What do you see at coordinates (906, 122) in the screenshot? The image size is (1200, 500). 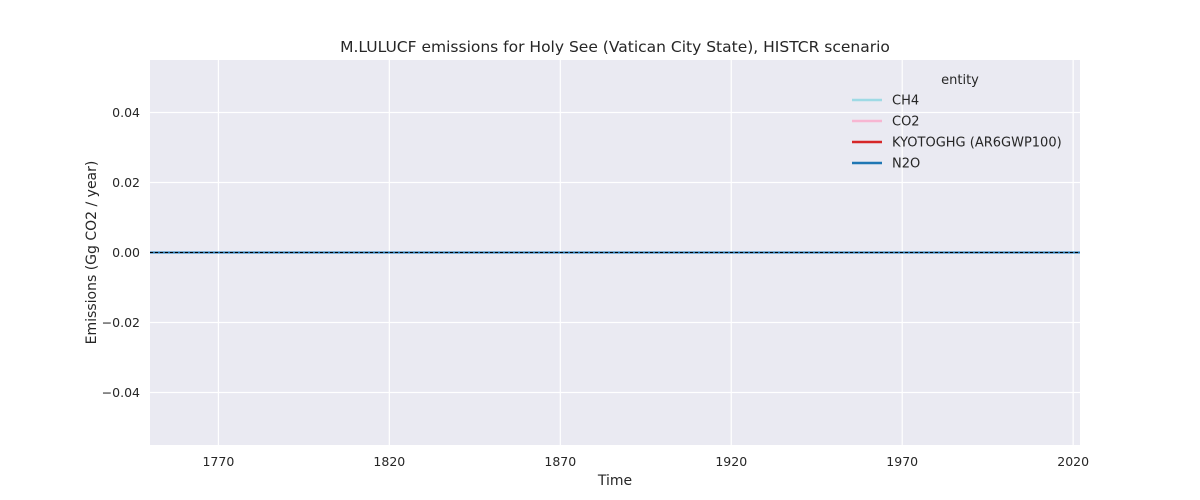 I see `legend-entry: CO2` at bounding box center [906, 122].